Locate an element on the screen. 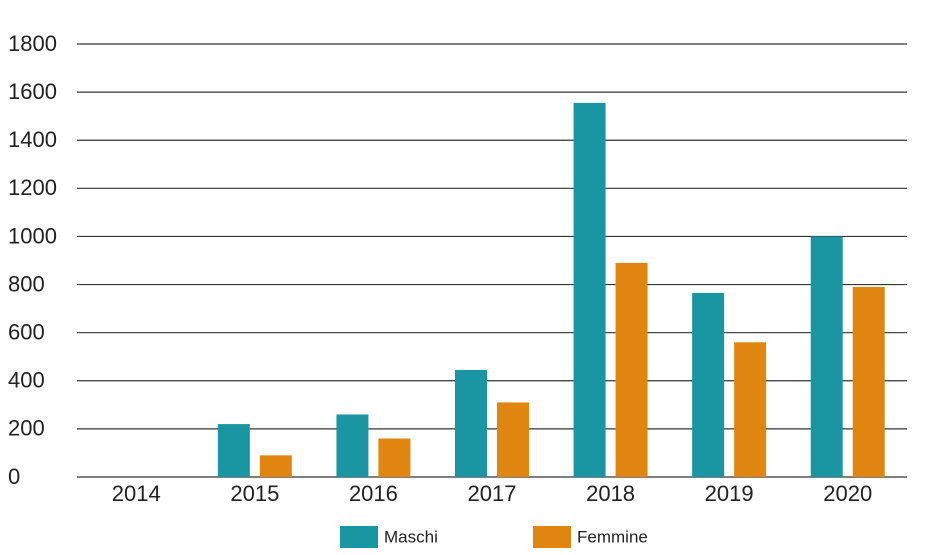 This screenshot has width=930, height=555. y-tick-label: 1200 is located at coordinates (32, 187).